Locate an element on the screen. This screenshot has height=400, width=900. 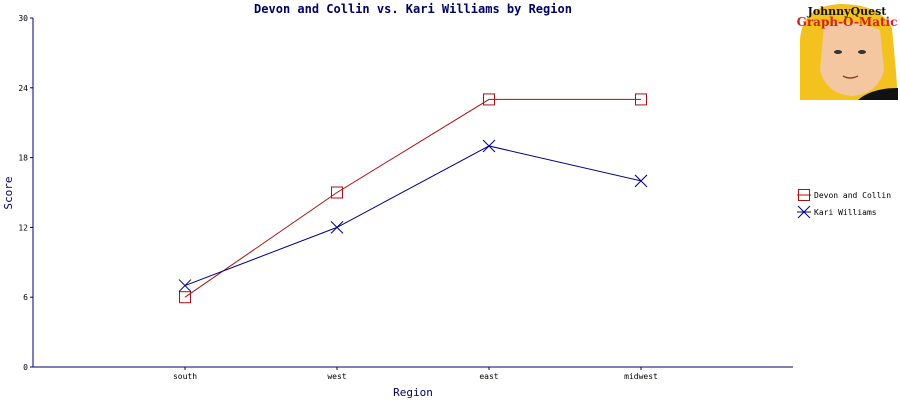
x-axis-label: Region is located at coordinates (413, 392).